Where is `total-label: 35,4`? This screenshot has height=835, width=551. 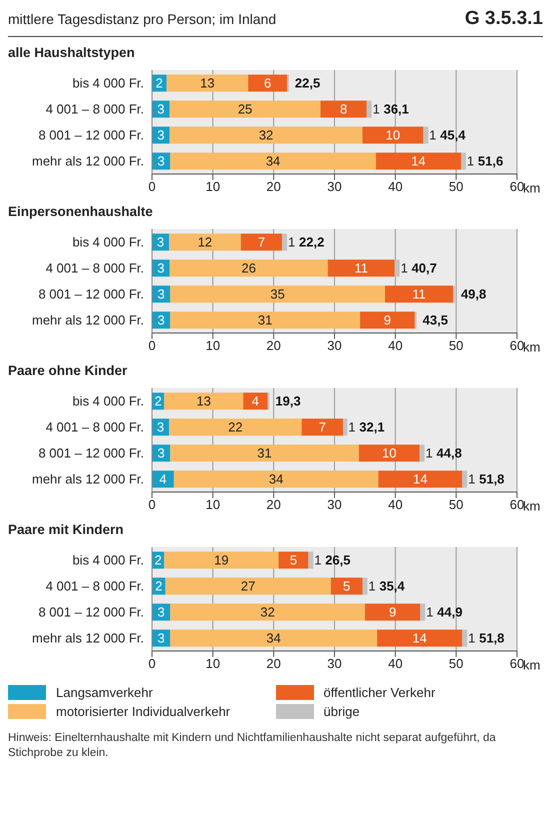
total-label: 35,4 is located at coordinates (392, 586).